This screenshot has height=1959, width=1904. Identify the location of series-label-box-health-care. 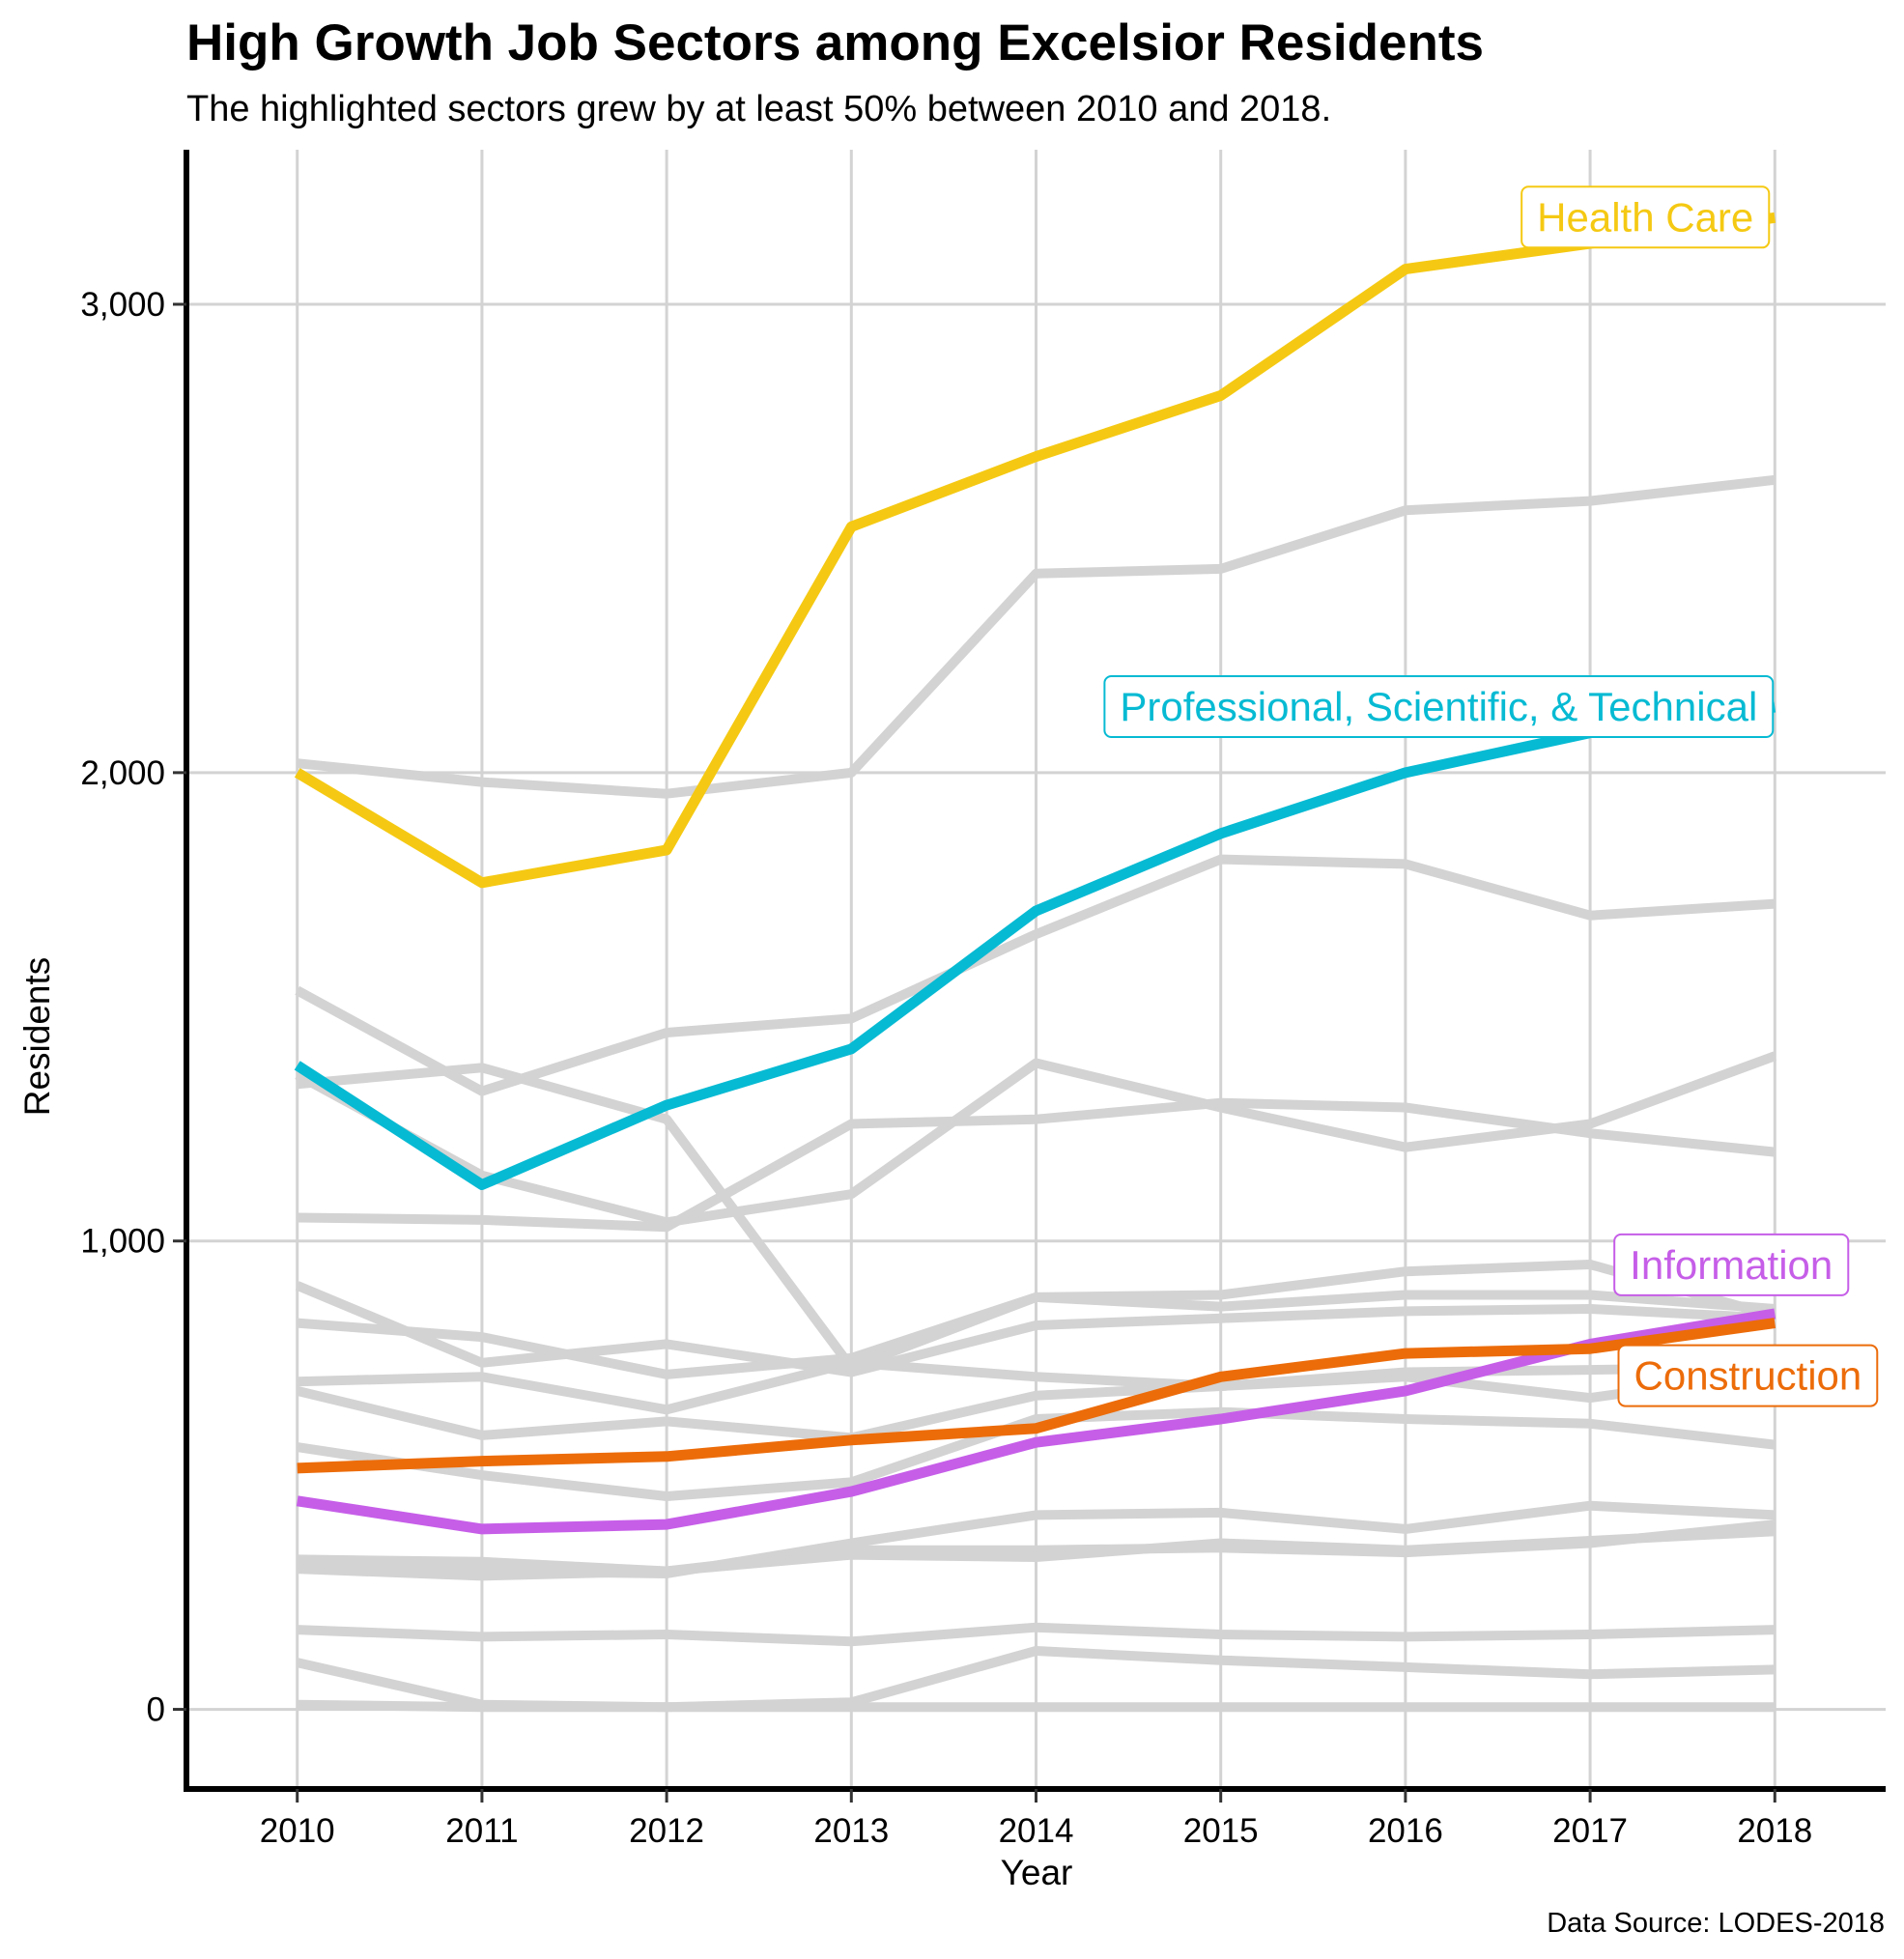
(1645, 217).